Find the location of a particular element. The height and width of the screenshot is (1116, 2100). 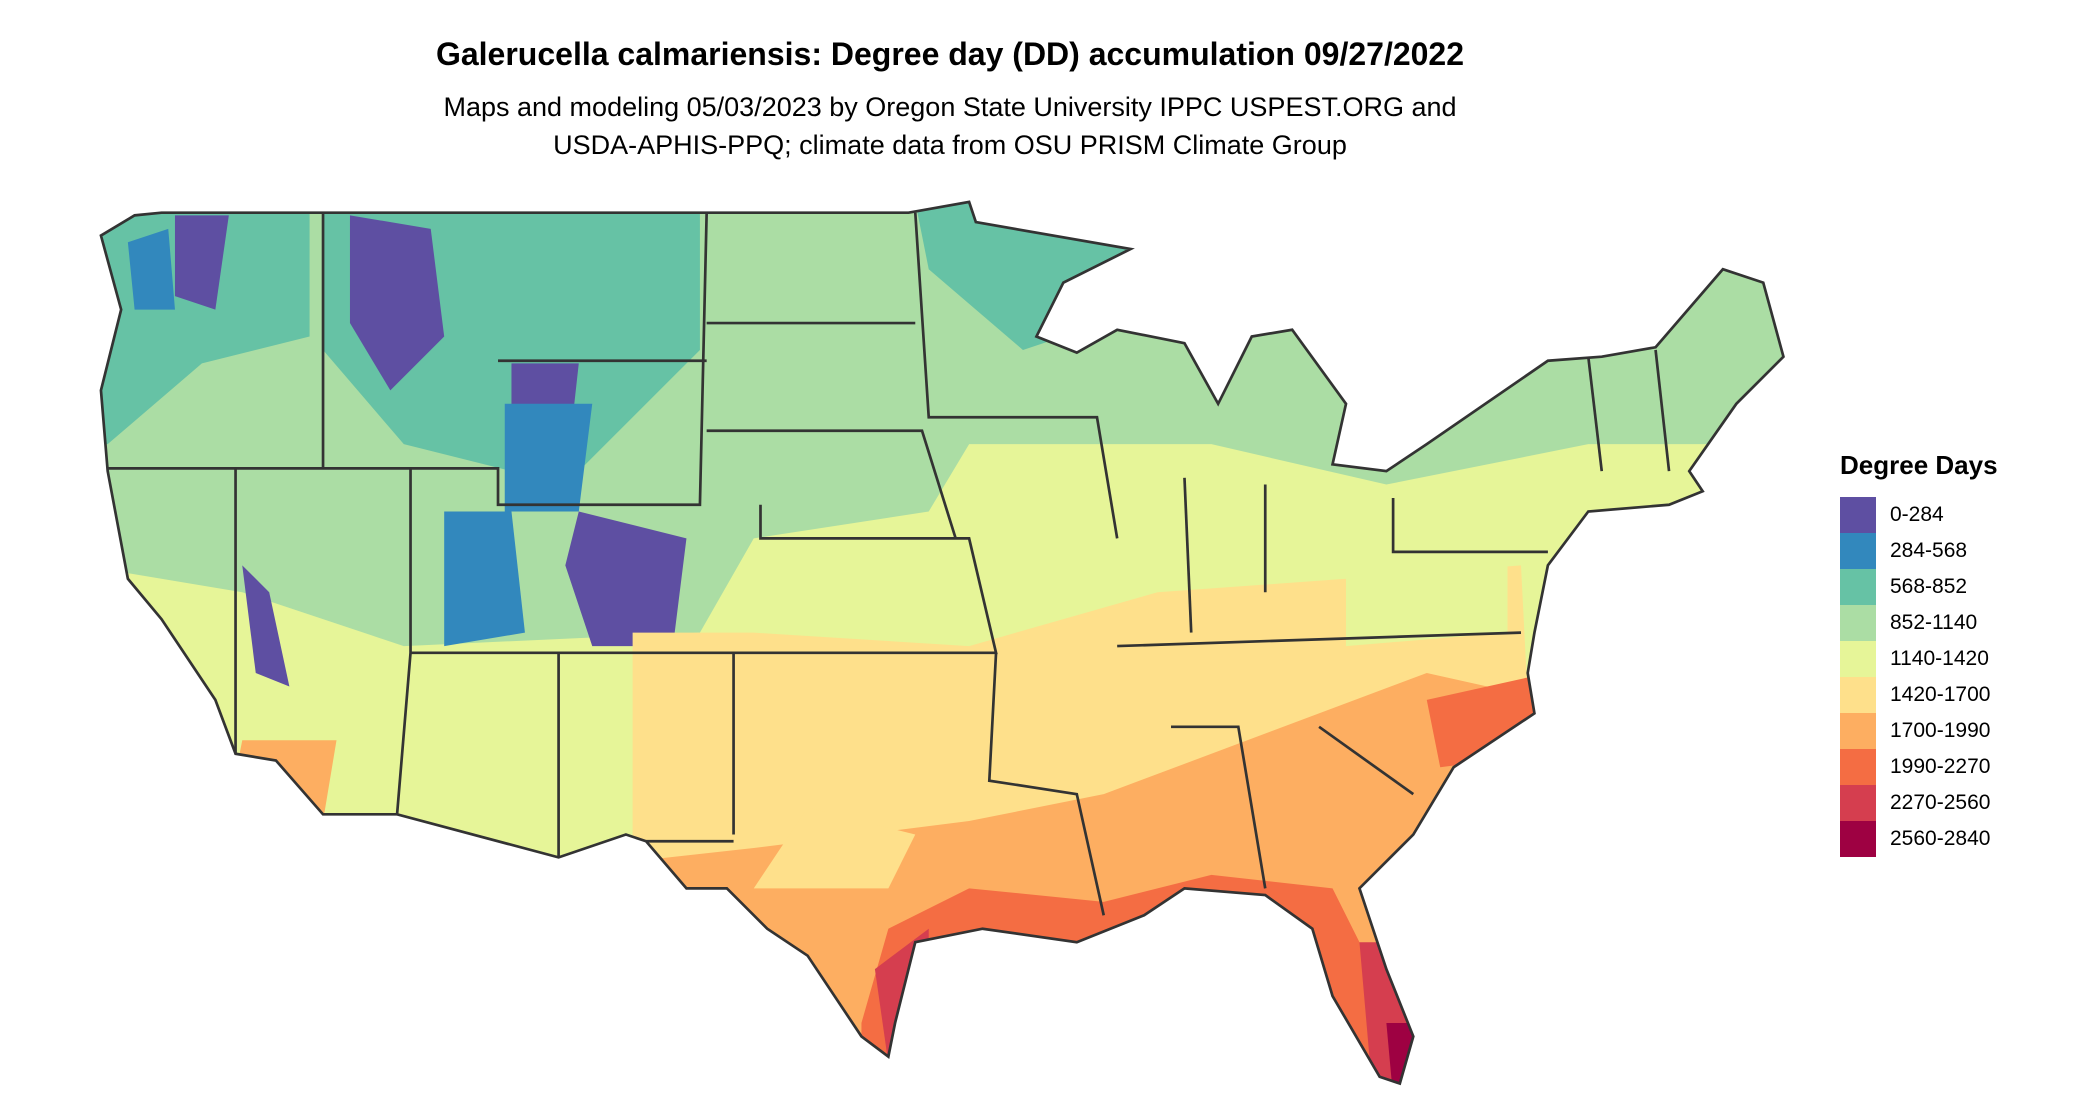

legend-item: 2270-2560 is located at coordinates (1919, 803).